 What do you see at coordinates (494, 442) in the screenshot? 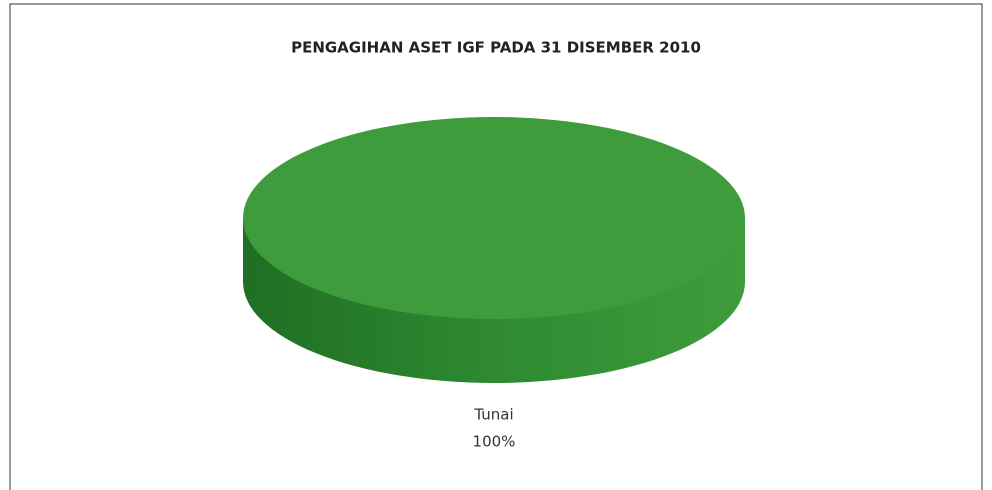
I see `value-label: 100%` at bounding box center [494, 442].